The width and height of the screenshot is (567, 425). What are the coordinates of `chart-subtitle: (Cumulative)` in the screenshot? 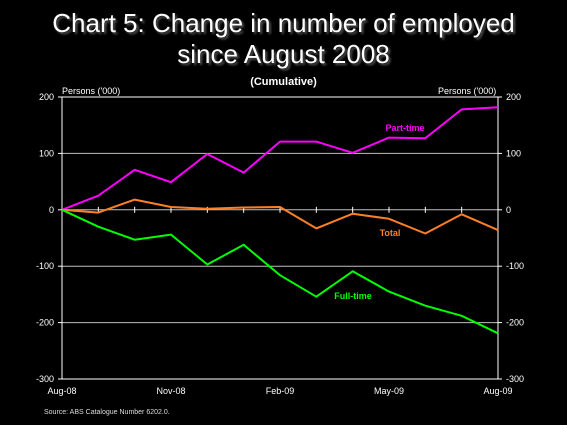 It's located at (283, 82).